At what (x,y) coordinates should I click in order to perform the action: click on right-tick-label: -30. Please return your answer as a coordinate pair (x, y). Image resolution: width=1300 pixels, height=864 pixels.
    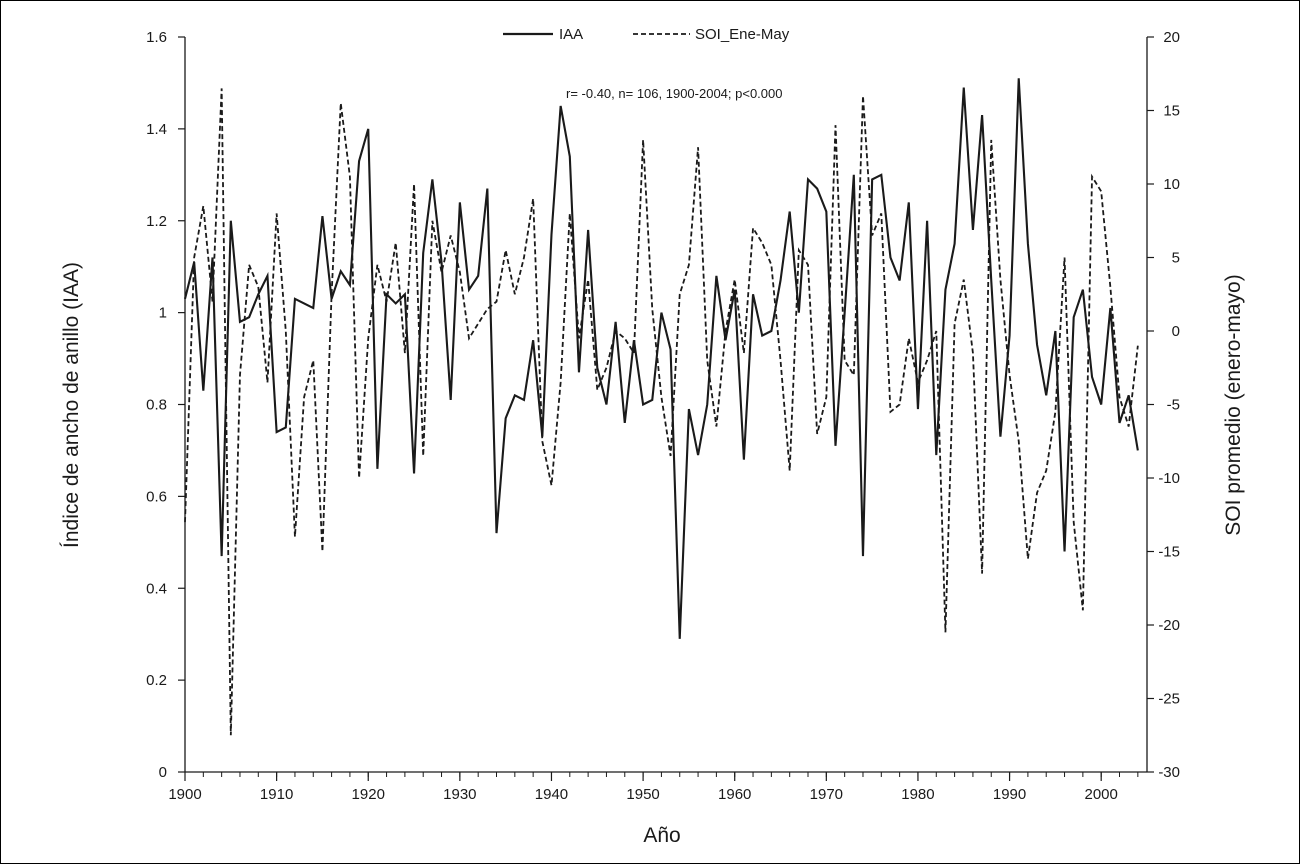
    Looking at the image, I should click on (1169, 772).